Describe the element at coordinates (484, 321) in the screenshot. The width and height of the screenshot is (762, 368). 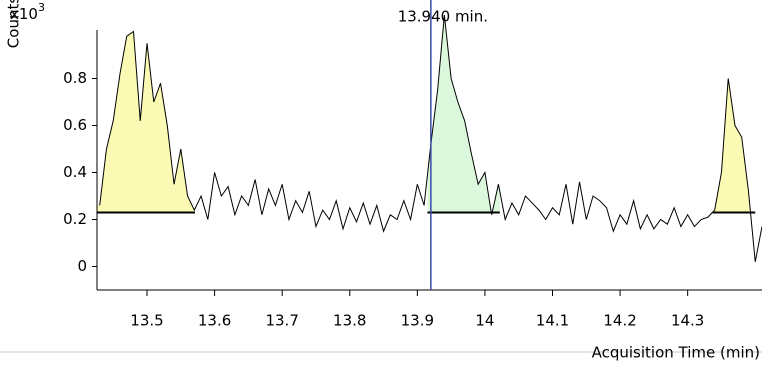
I see `x-tick-label: 14` at that location.